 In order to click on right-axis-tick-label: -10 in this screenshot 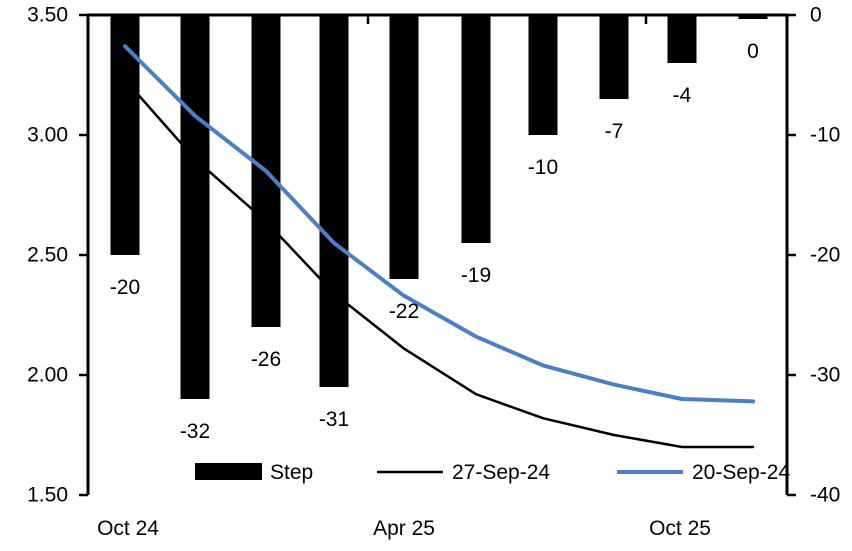, I will do `click(825, 135)`.